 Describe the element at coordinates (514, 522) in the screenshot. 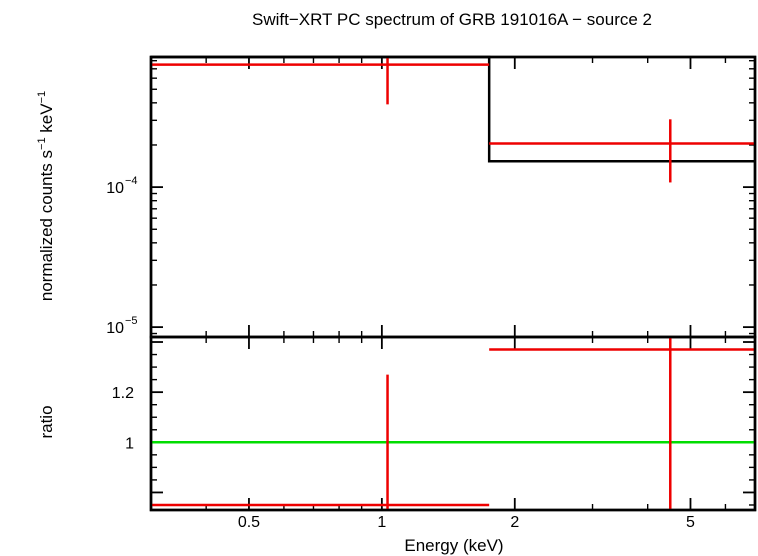

I see `x-tick-label: 2` at that location.